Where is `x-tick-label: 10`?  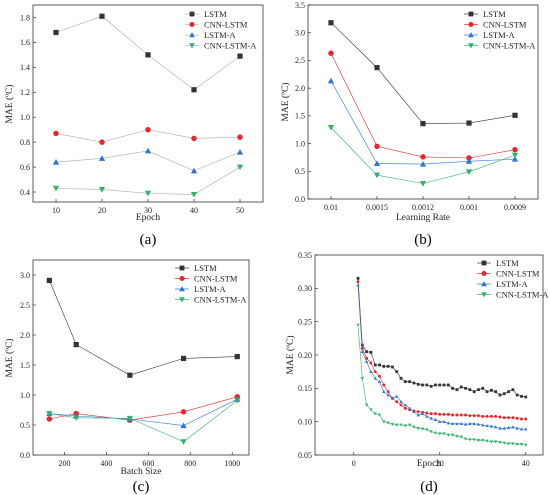 x-tick-label: 10 is located at coordinates (56, 210).